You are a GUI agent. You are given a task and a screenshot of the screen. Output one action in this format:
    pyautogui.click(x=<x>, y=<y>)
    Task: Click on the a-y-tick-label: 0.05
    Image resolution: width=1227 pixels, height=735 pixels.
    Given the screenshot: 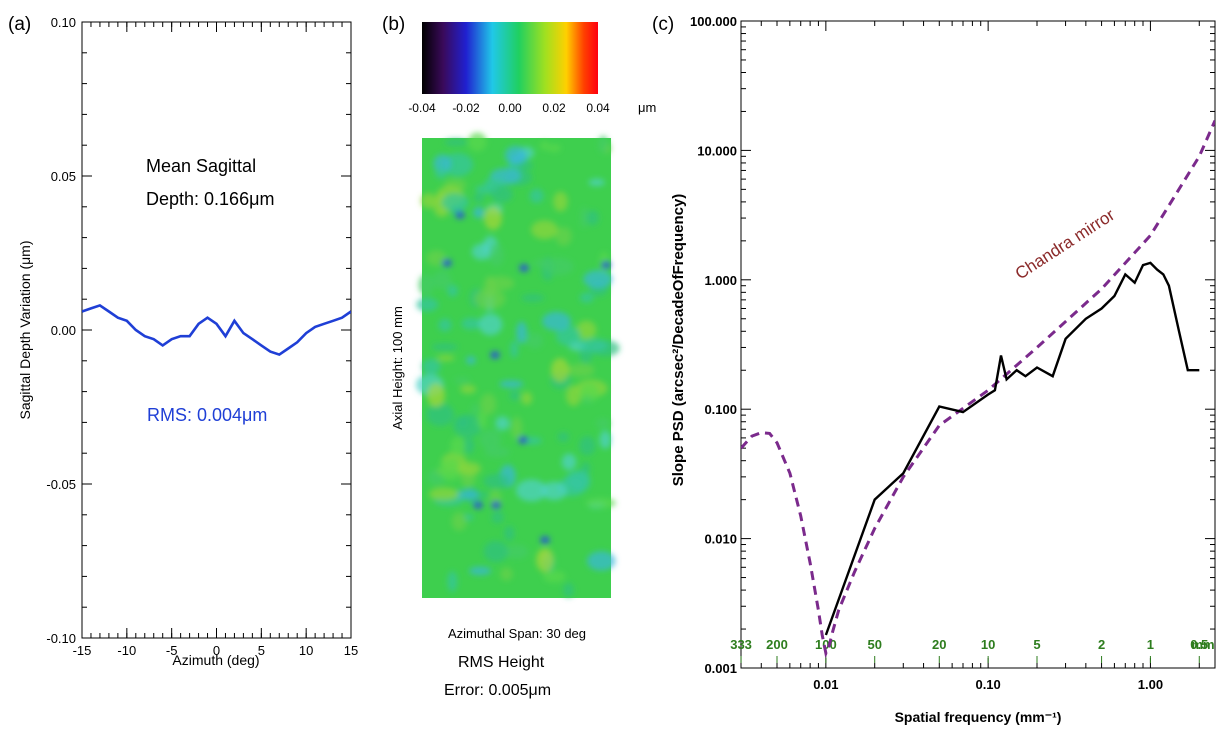 What is the action you would take?
    pyautogui.click(x=63, y=176)
    